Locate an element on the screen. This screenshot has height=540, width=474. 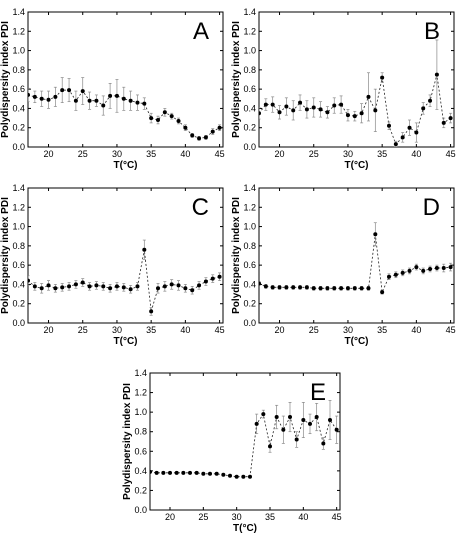
x-tick-label: 20 is located at coordinates (280, 154).